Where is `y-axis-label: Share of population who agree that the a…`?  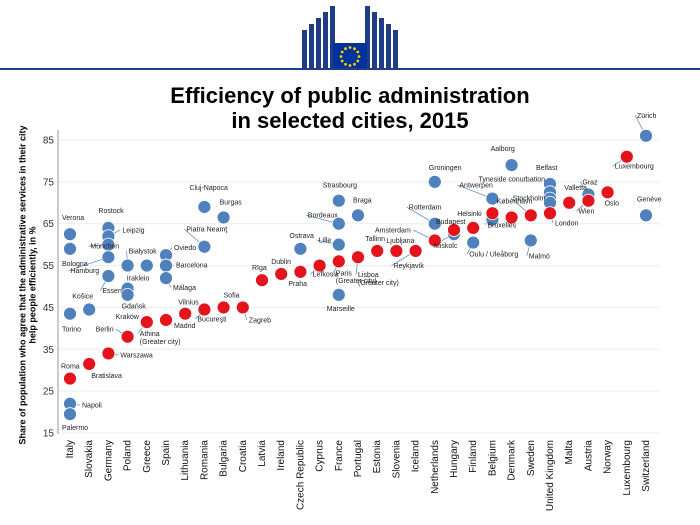 y-axis-label: Share of population who agree that the a… is located at coordinates (27, 284).